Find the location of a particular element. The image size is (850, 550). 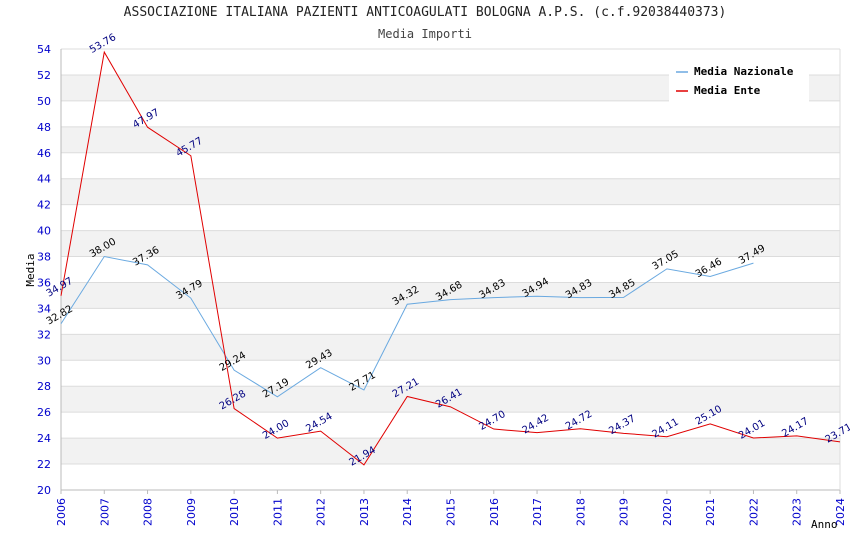

data-label-ente: 53.76 is located at coordinates (103, 44).